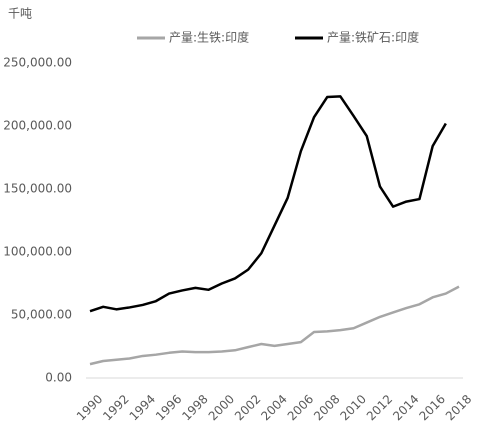 The height and width of the screenshot is (436, 485). I want to click on x-tick-label: 2018, so click(458, 407).